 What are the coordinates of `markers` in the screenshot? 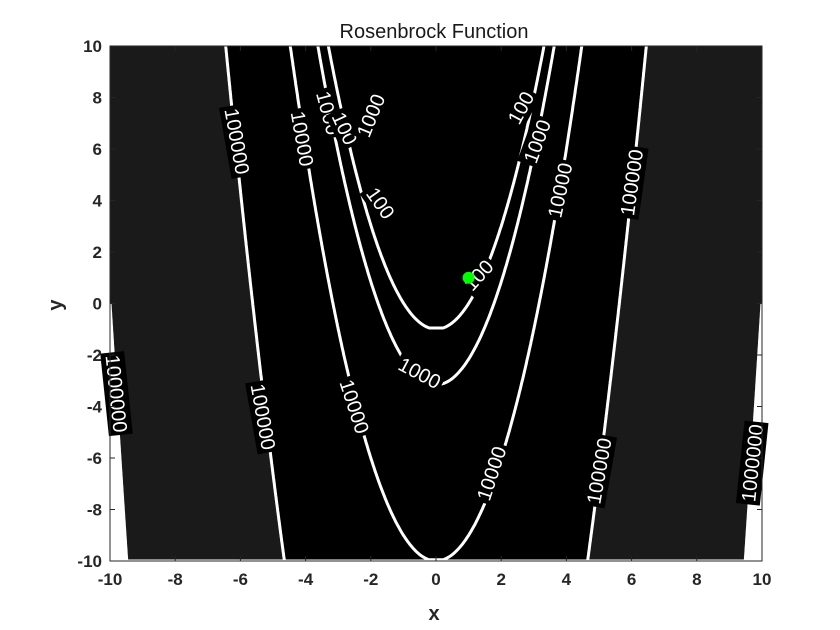 It's located at (468, 277).